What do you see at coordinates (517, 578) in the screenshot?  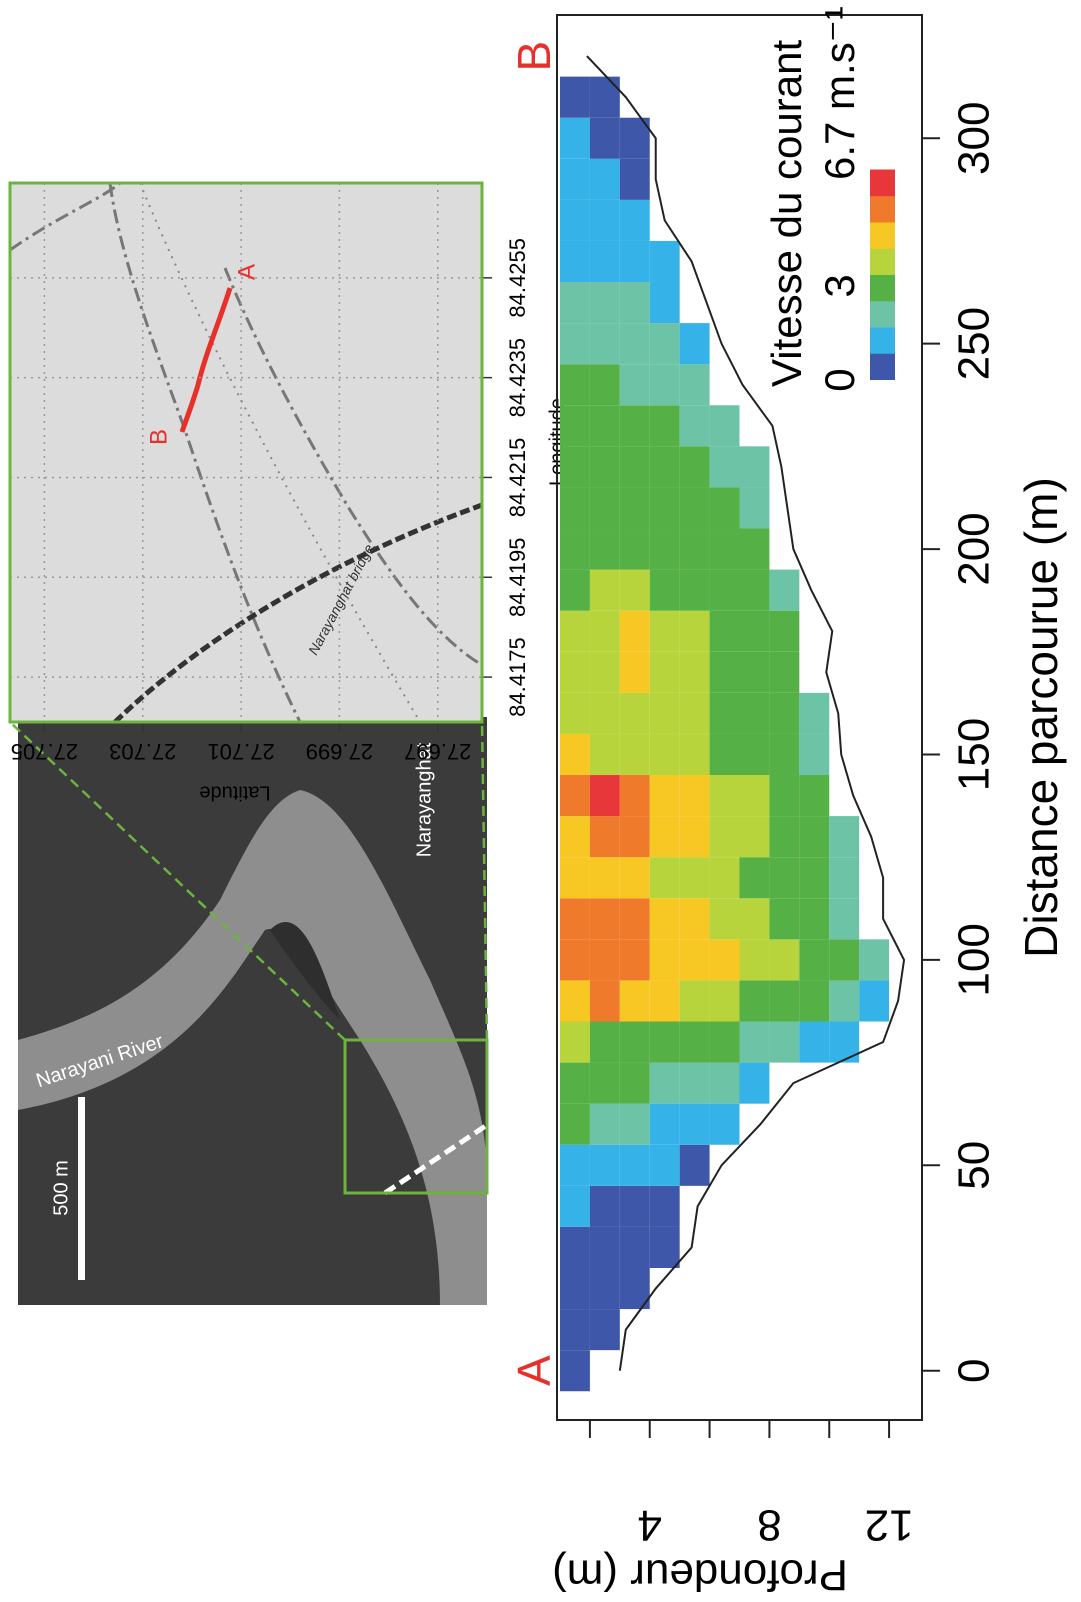 I see `lon-tick-label: 84.4195` at bounding box center [517, 578].